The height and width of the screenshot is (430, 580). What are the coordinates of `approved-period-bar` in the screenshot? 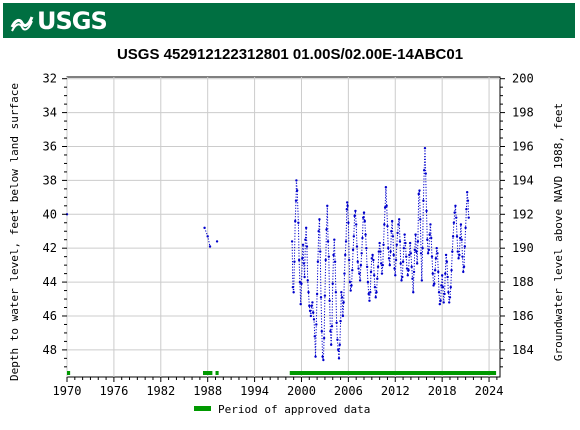 It's located at (69, 373).